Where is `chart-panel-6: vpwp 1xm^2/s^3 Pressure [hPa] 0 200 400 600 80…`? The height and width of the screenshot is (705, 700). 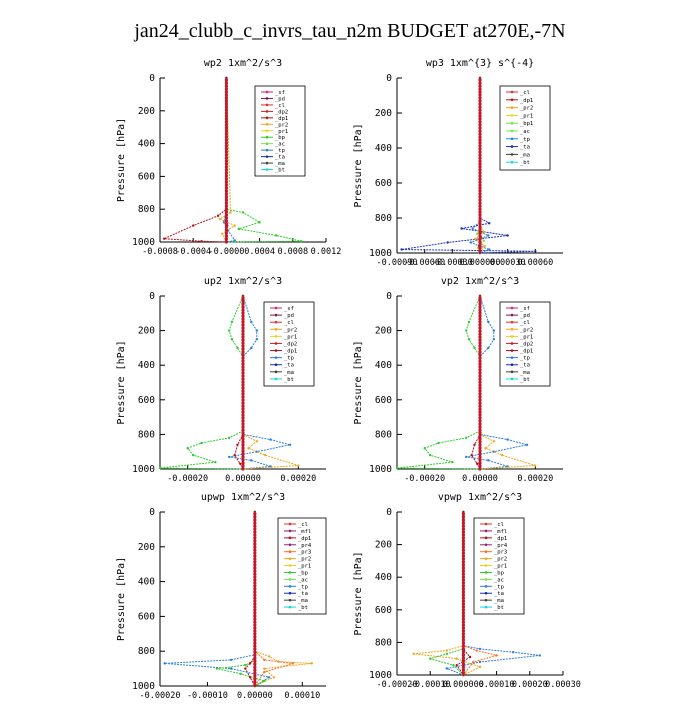 chart-panel-6: vpwp 1xm^2/s^3 Pressure [hPa] 0 200 400 600 80… is located at coordinates (467, 591).